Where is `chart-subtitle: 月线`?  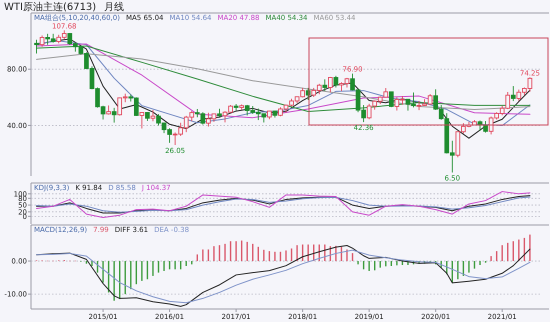 chart-subtitle: 月线 is located at coordinates (114, 7).